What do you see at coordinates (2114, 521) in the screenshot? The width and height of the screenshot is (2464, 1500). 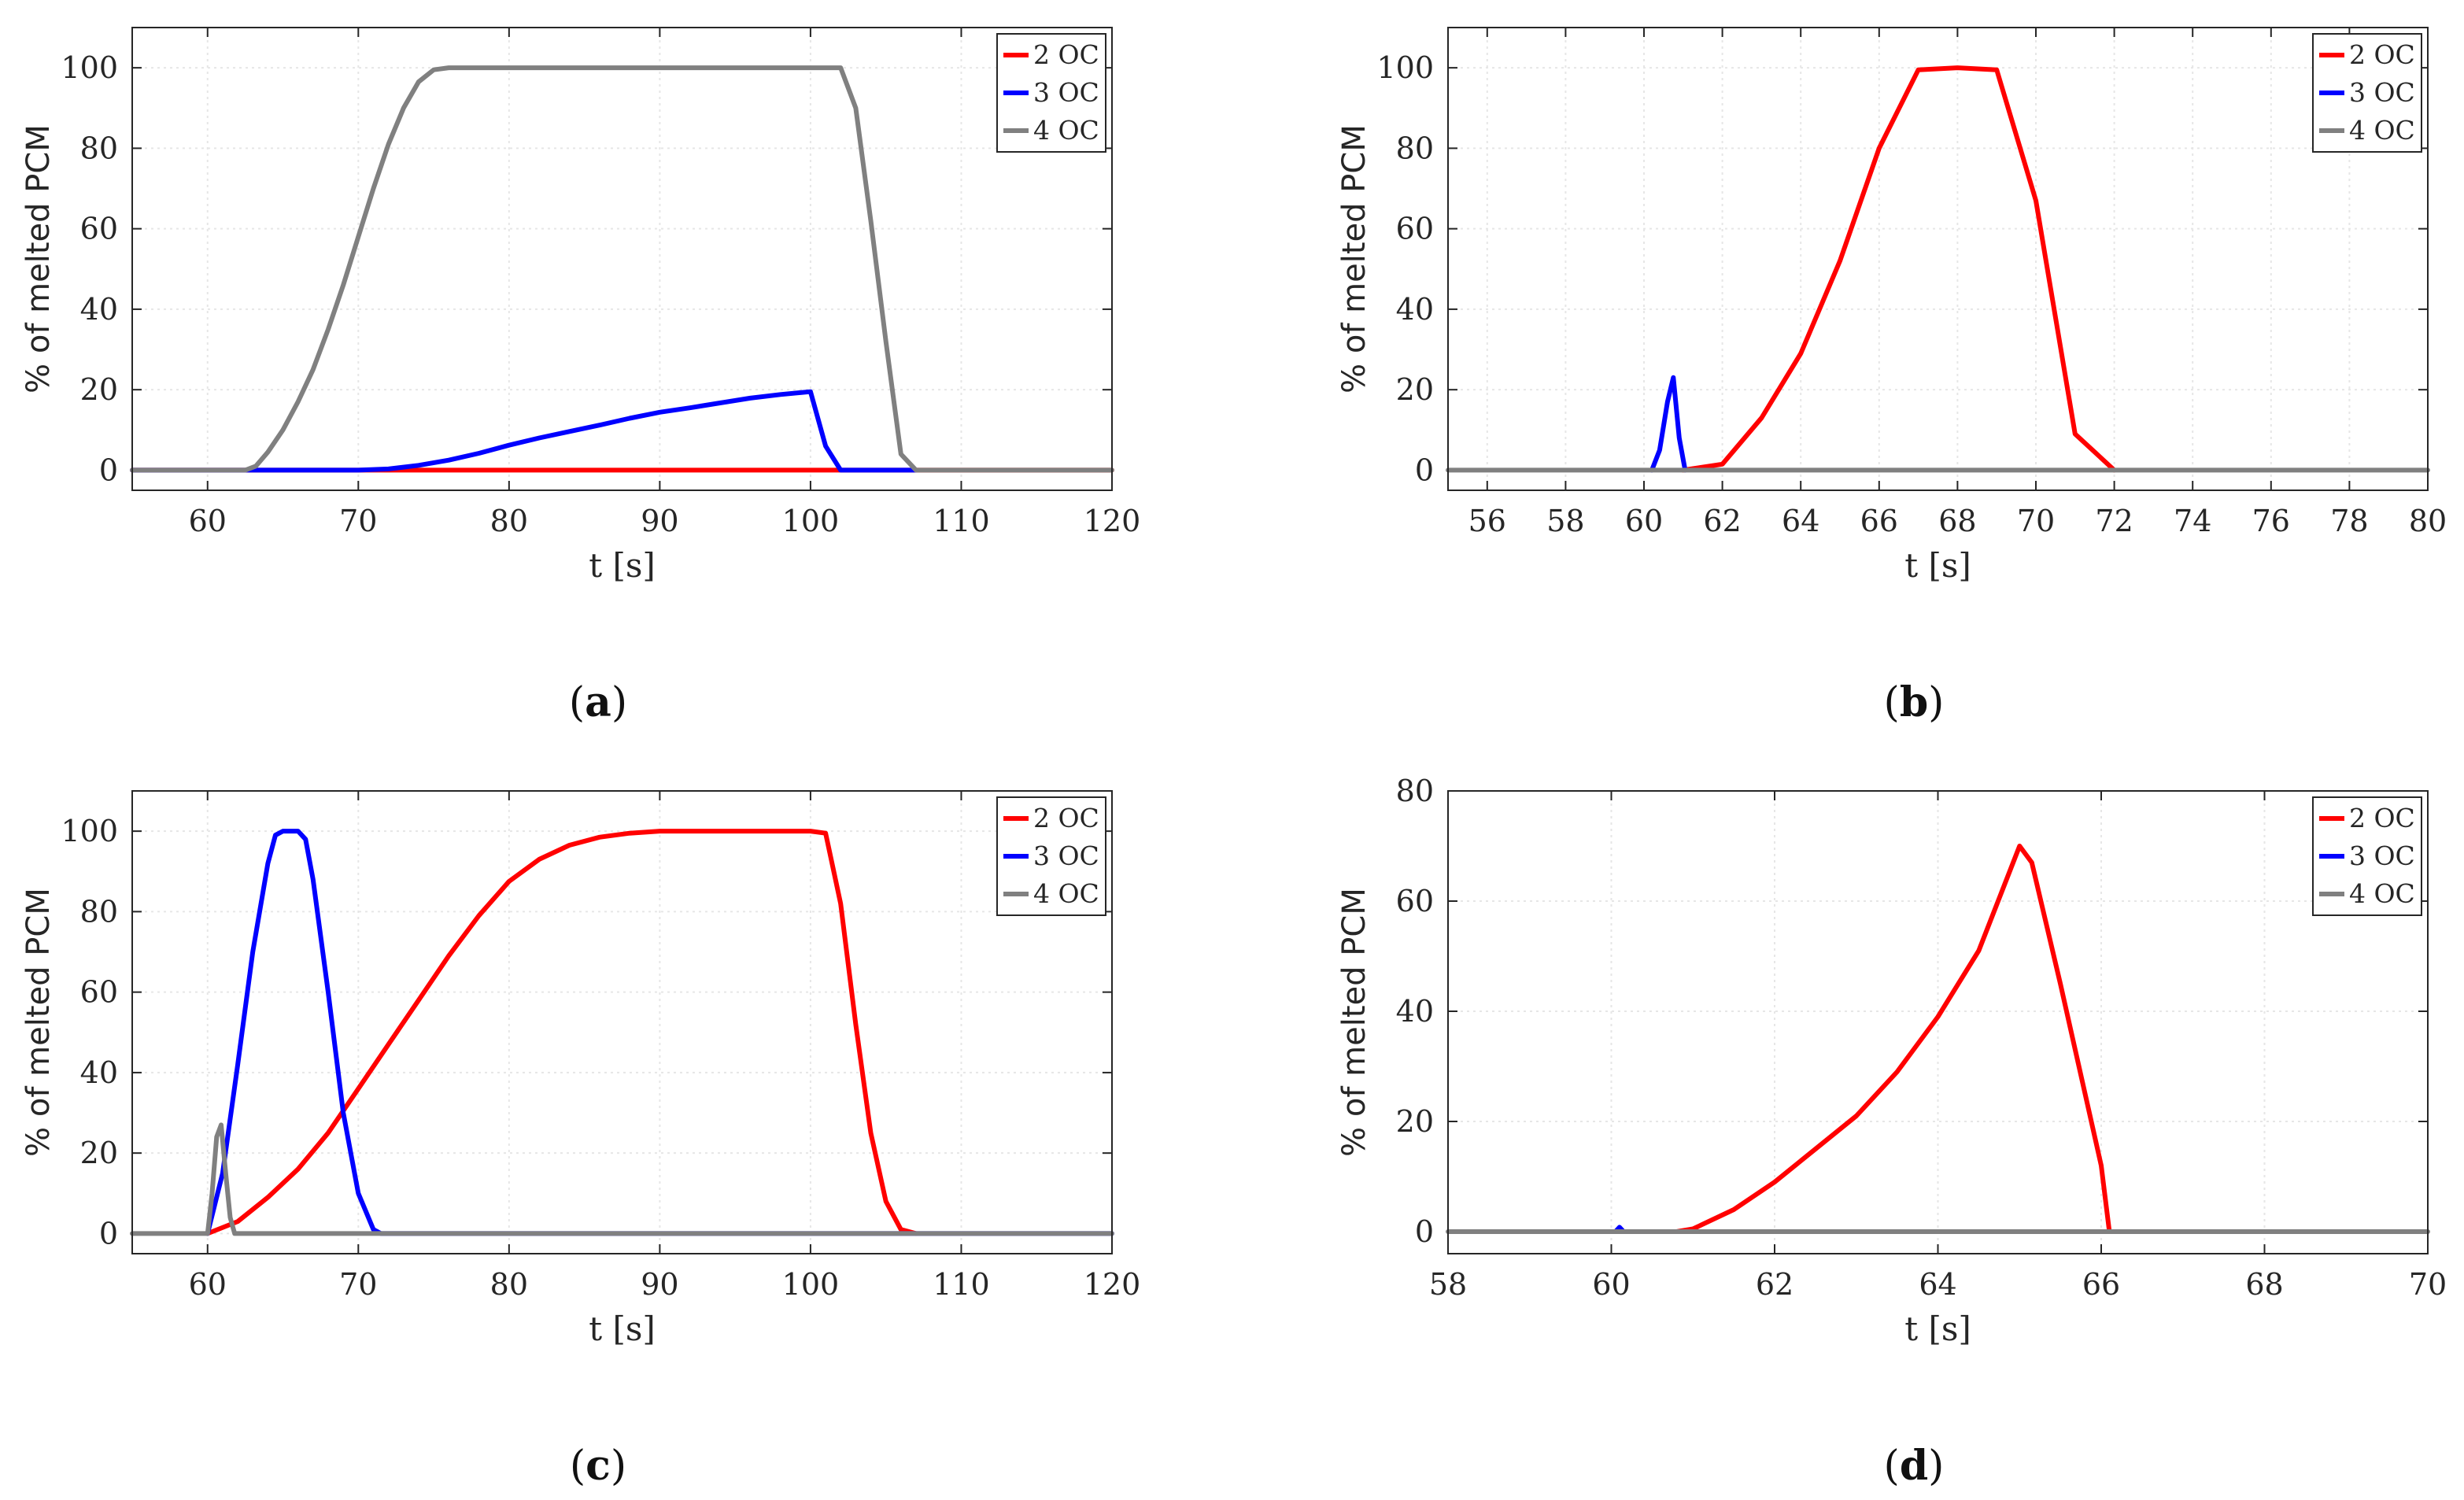 I see `x-tick-label: 72` at bounding box center [2114, 521].